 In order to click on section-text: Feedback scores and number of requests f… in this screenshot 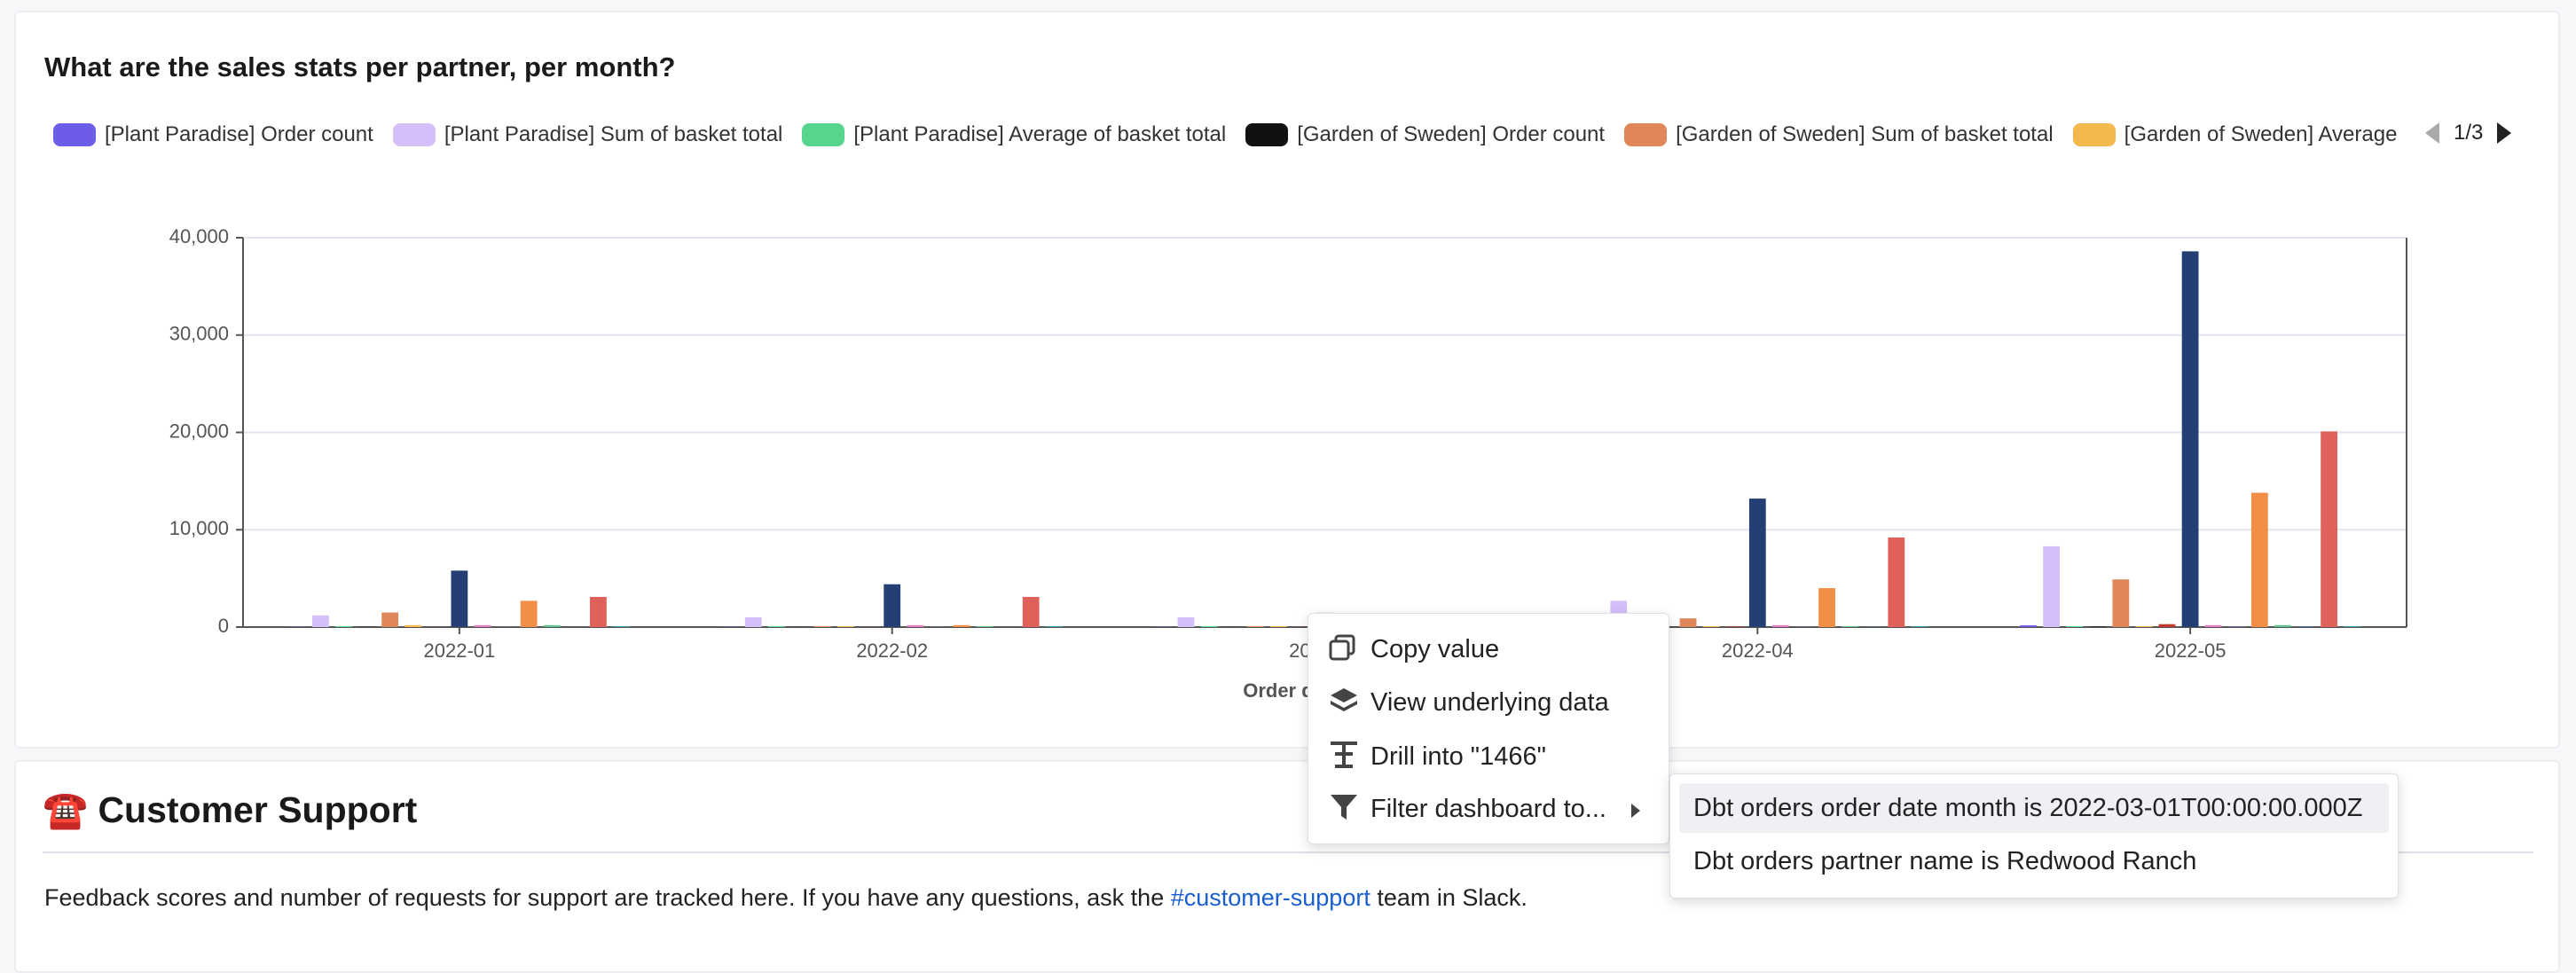, I will do `click(786, 898)`.